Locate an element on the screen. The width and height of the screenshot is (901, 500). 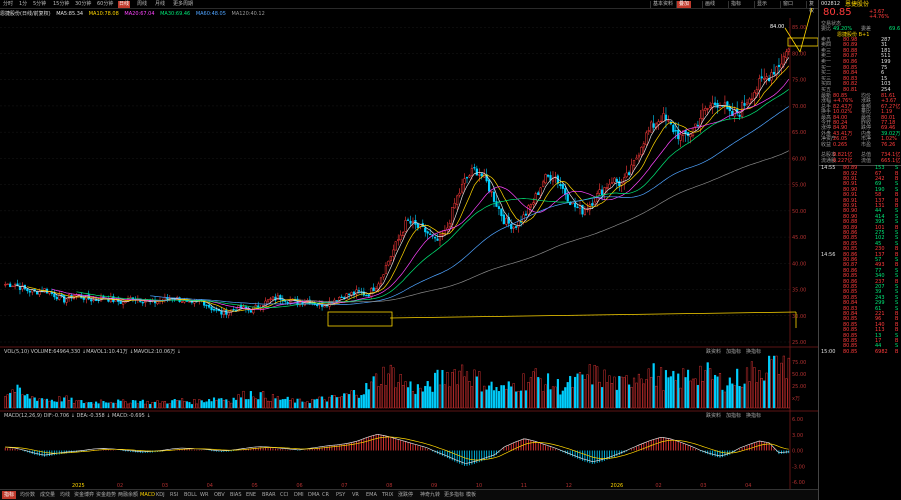
indicator-tab-20: PSY is located at coordinates (341, 495).